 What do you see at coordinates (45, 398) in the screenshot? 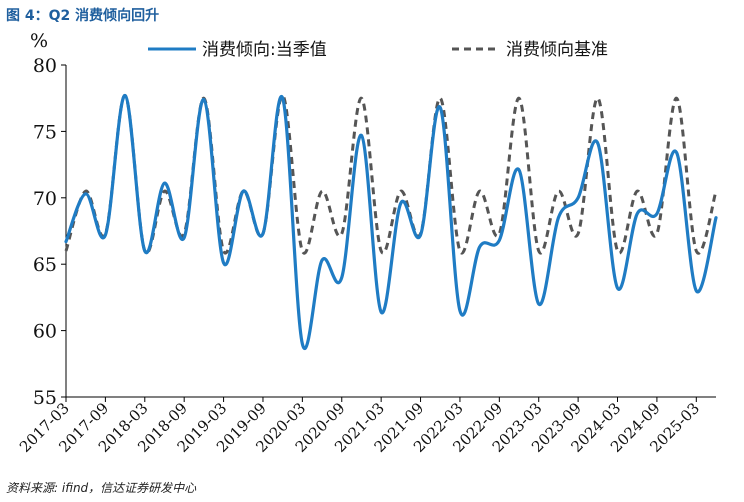
I see `y-tick-label: 55` at bounding box center [45, 398].